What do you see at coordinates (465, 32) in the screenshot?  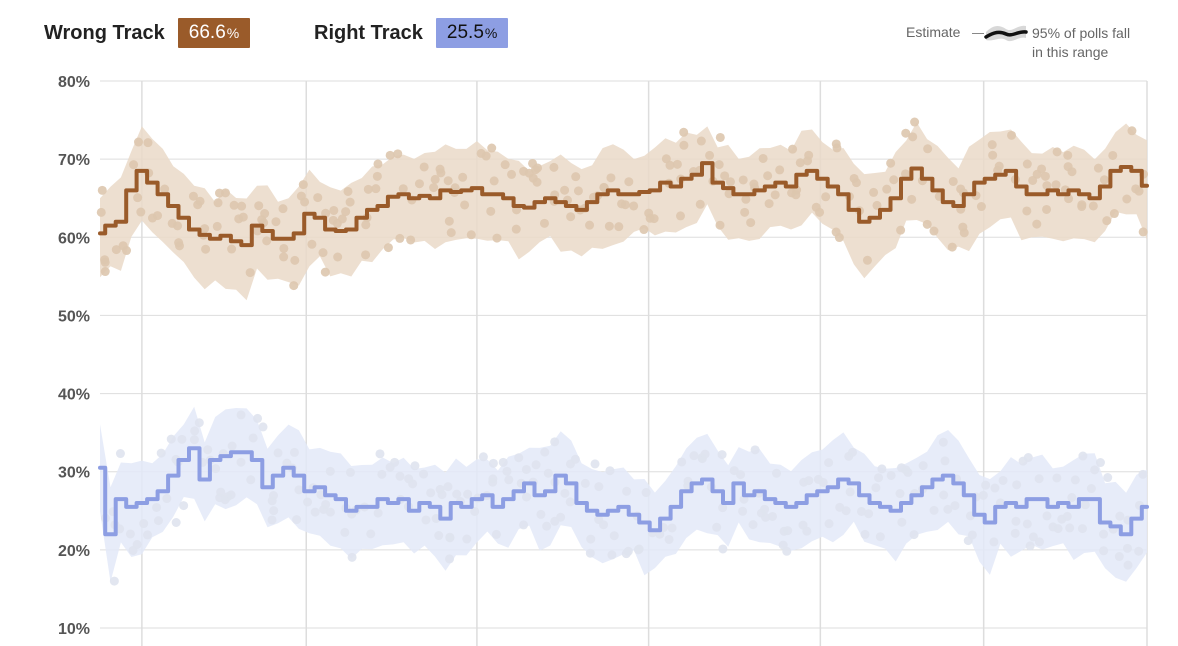 I see `right-track-value: 25.5` at bounding box center [465, 32].